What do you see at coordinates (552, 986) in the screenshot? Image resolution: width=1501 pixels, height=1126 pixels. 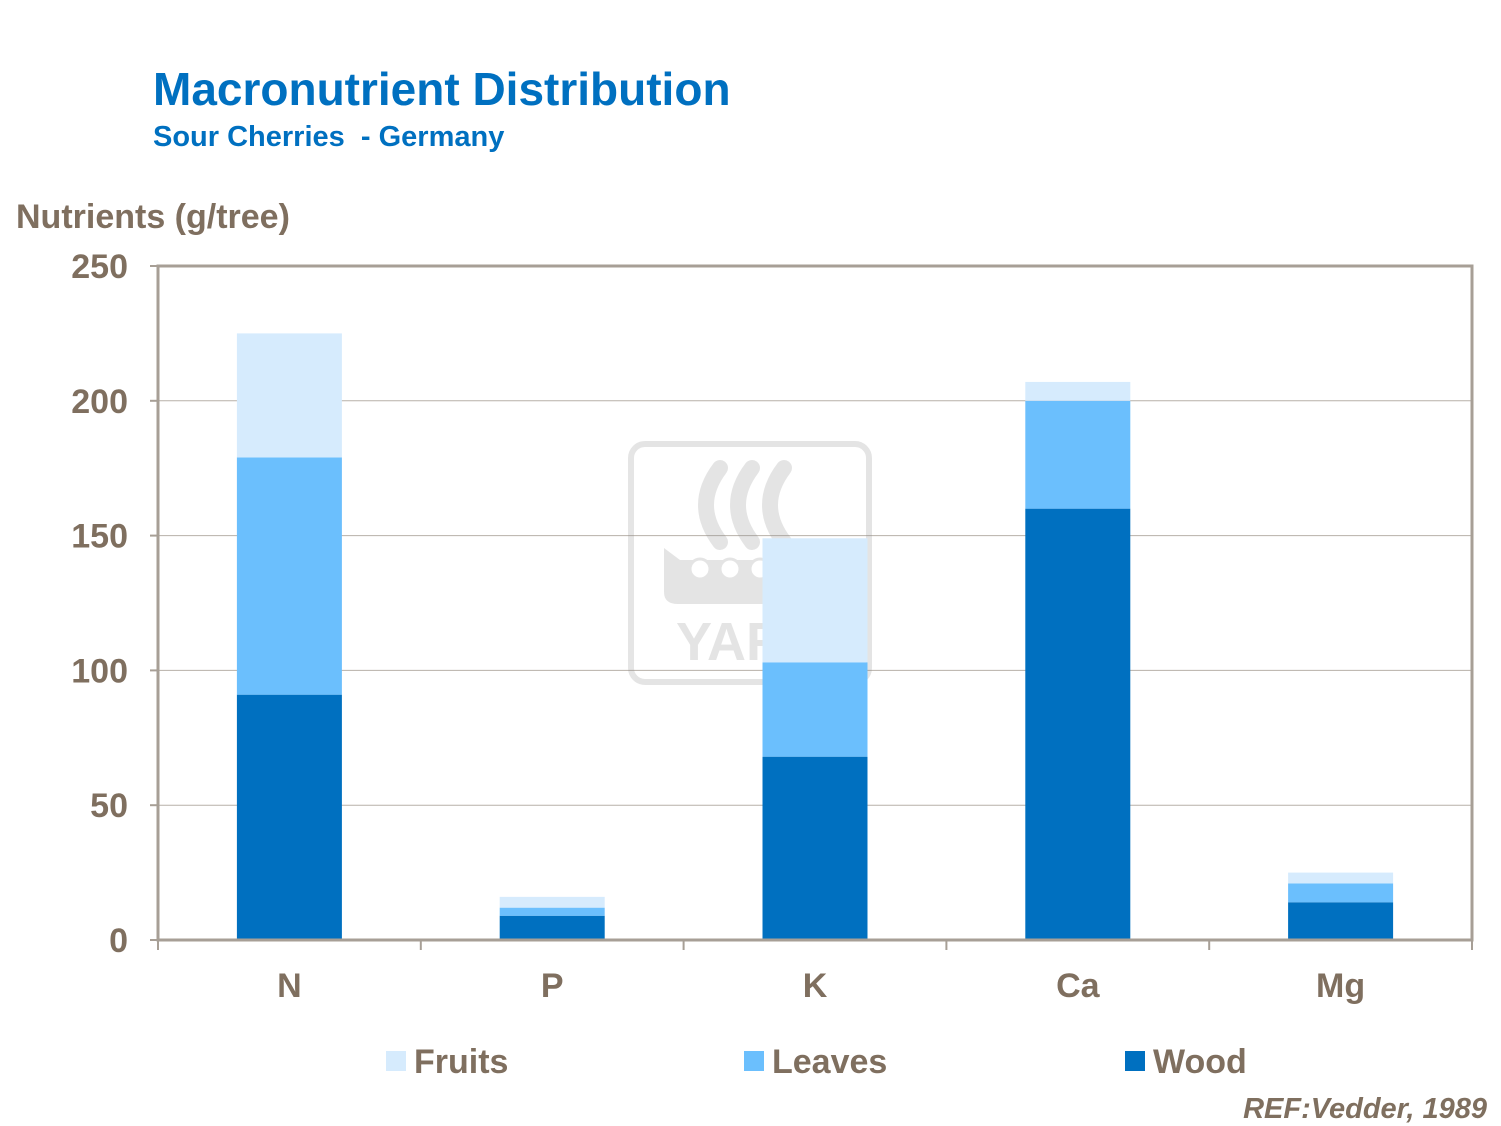 I see `x-tick-label: P` at bounding box center [552, 986].